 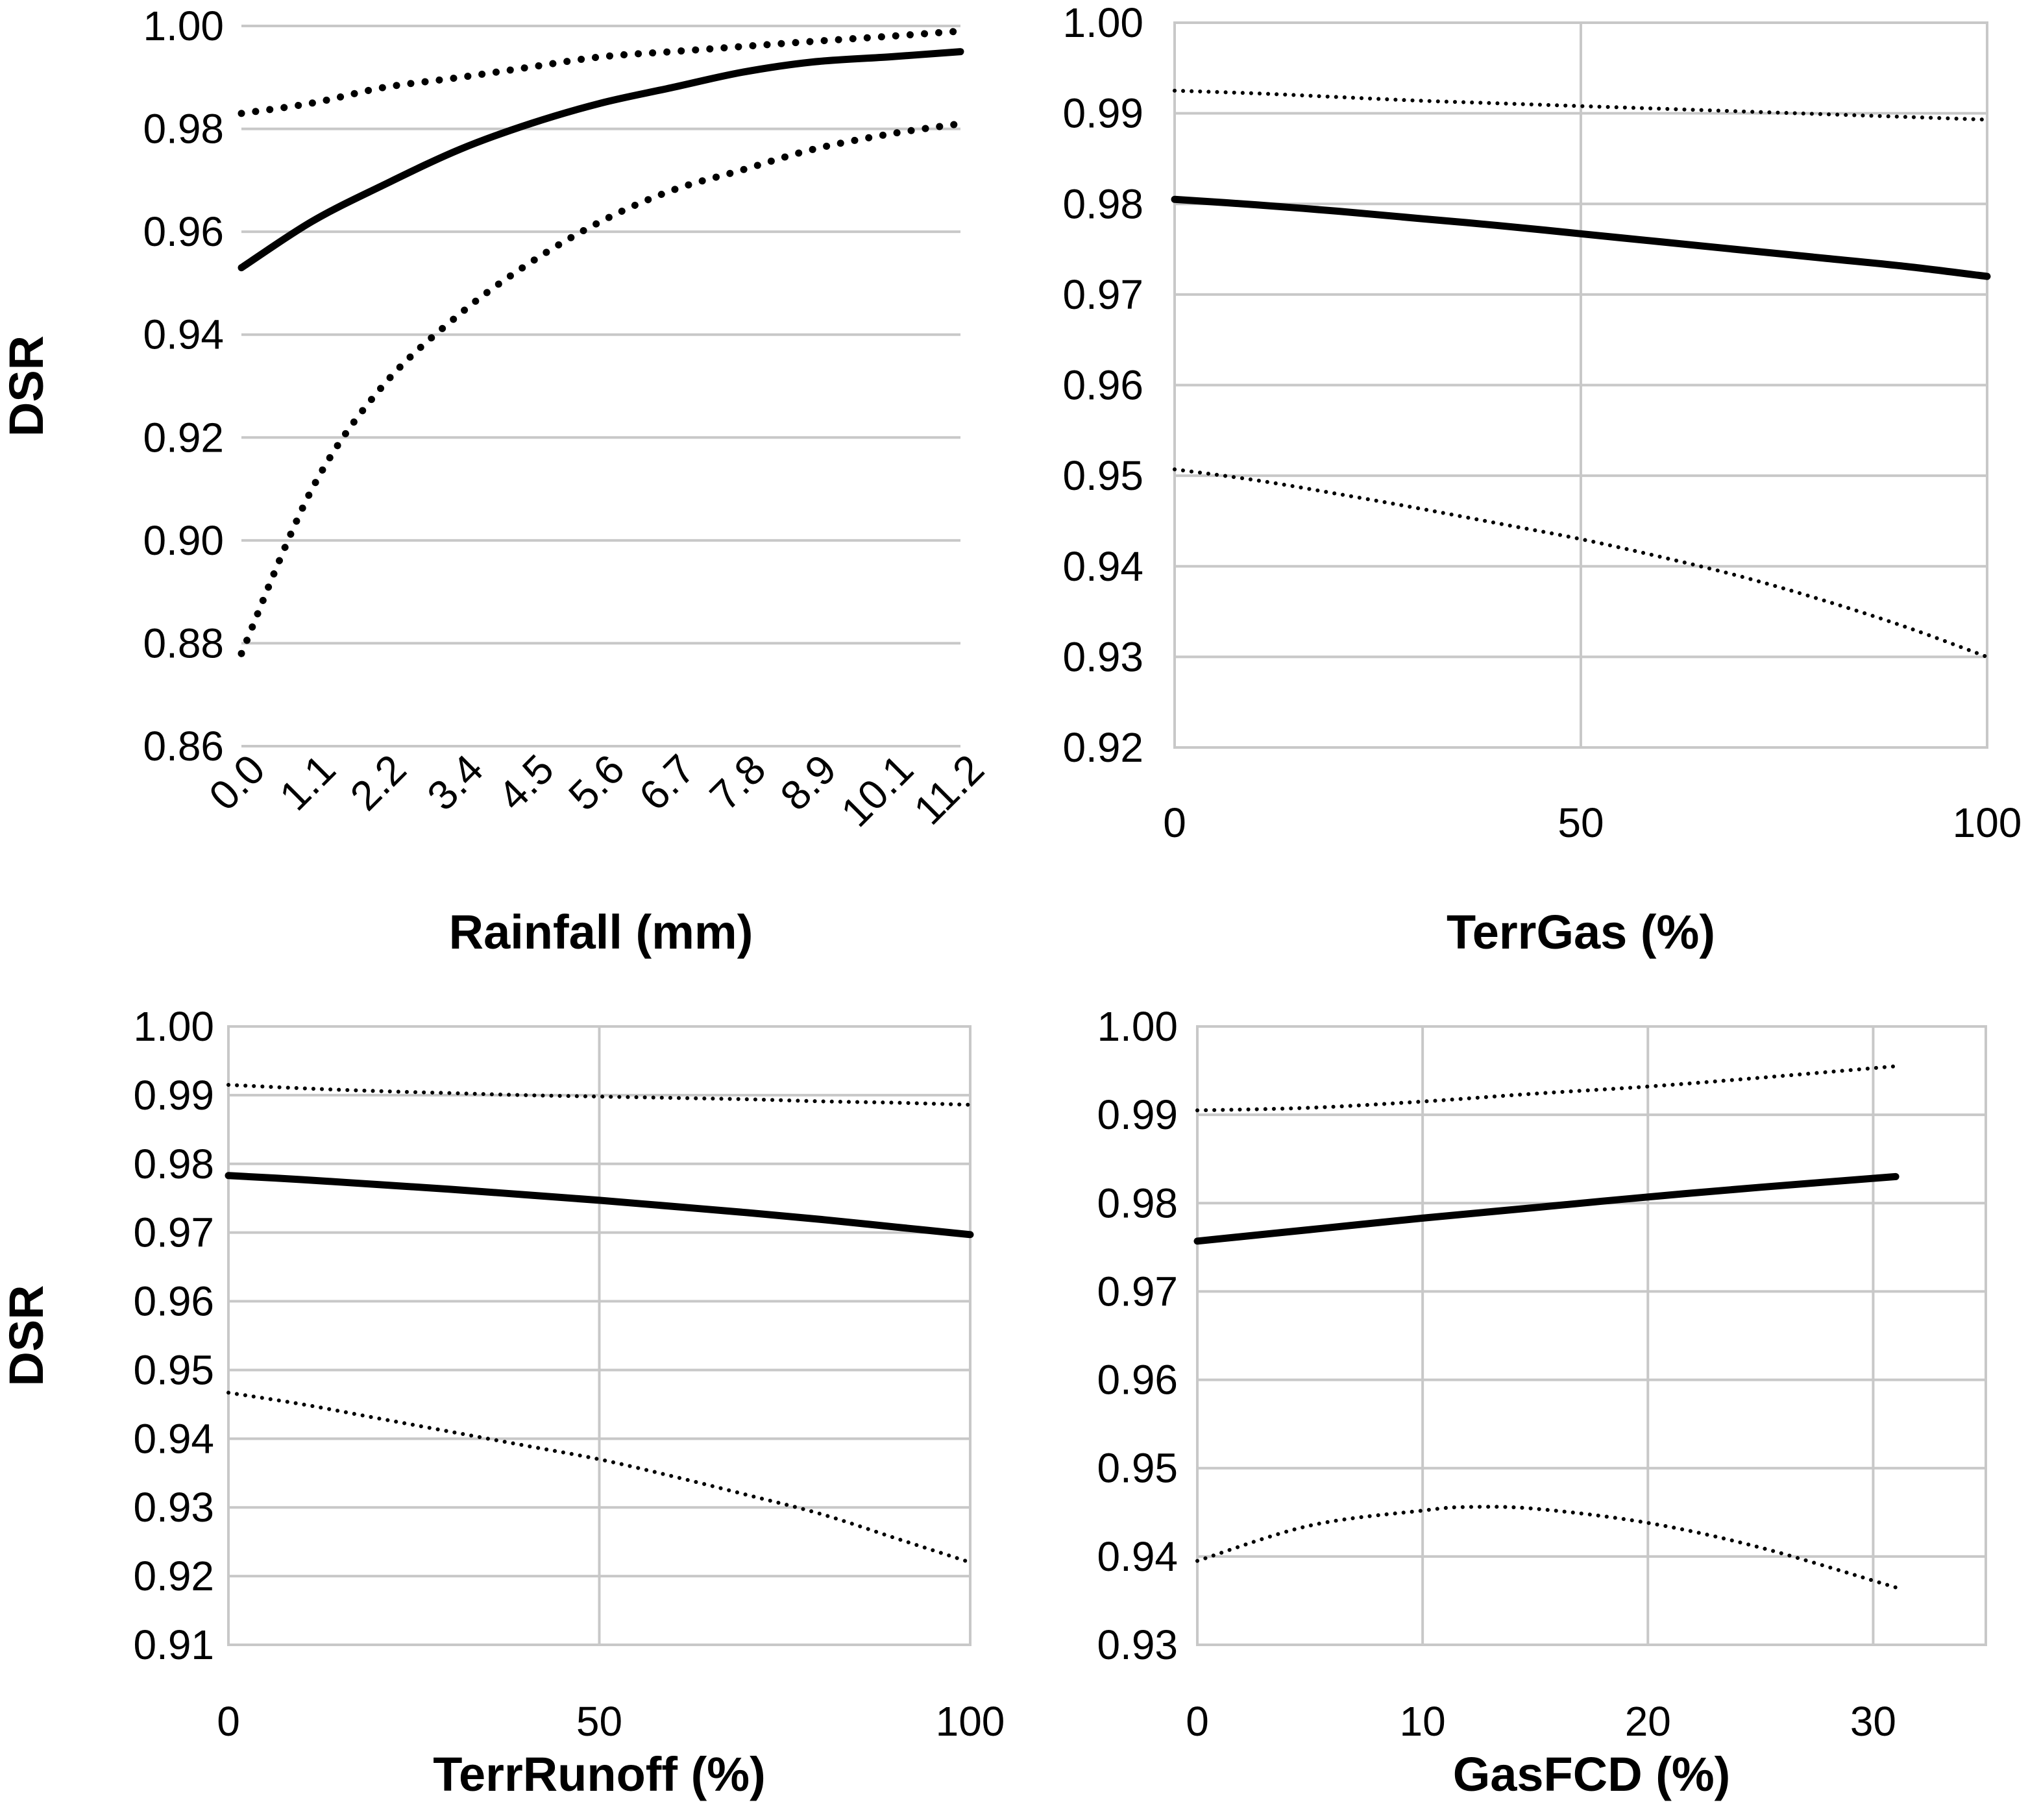 I want to click on x-tick-label: 11.2, so click(x=949, y=790).